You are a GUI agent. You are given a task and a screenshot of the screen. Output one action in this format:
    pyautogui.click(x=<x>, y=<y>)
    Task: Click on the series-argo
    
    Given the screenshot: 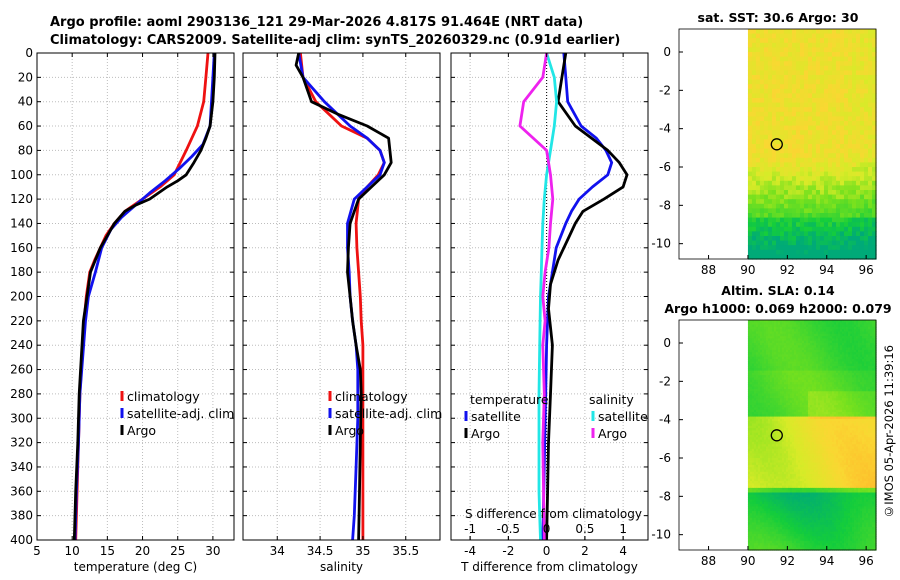 What is the action you would take?
    pyautogui.click(x=144, y=296)
    